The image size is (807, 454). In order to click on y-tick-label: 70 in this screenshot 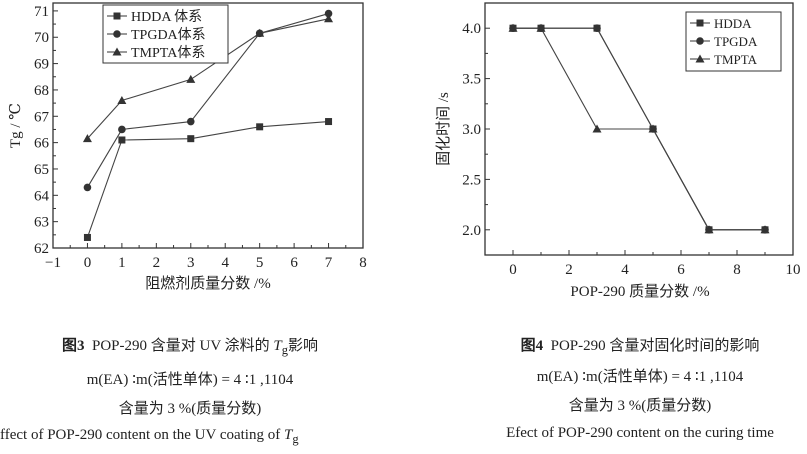, I will do `click(41, 38)`.